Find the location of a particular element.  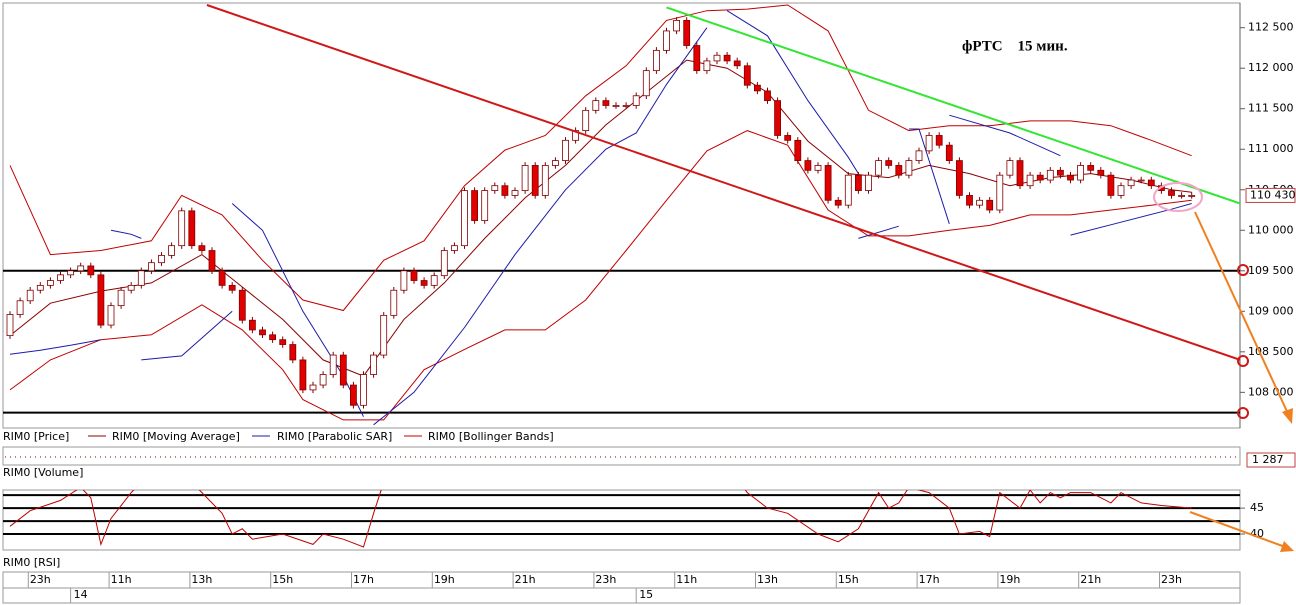

x-tick-label: 21h is located at coordinates (525, 579).